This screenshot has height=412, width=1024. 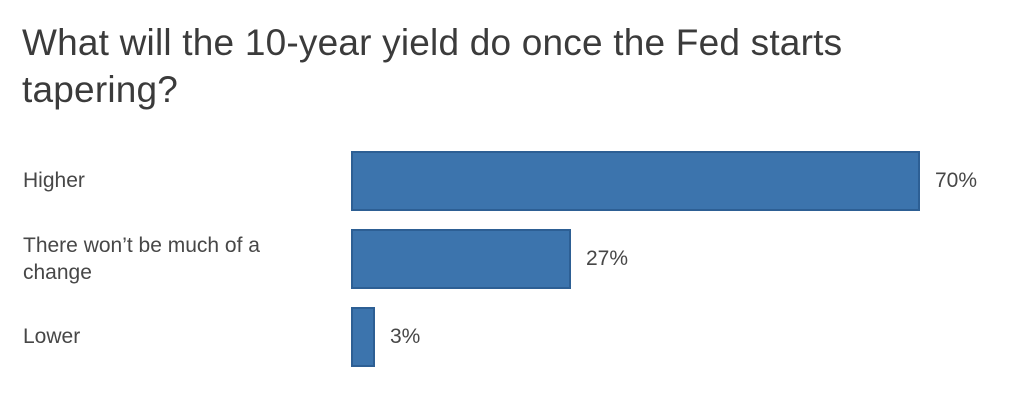 I want to click on chart-row-lower: Lower 3%, so click(x=512, y=337).